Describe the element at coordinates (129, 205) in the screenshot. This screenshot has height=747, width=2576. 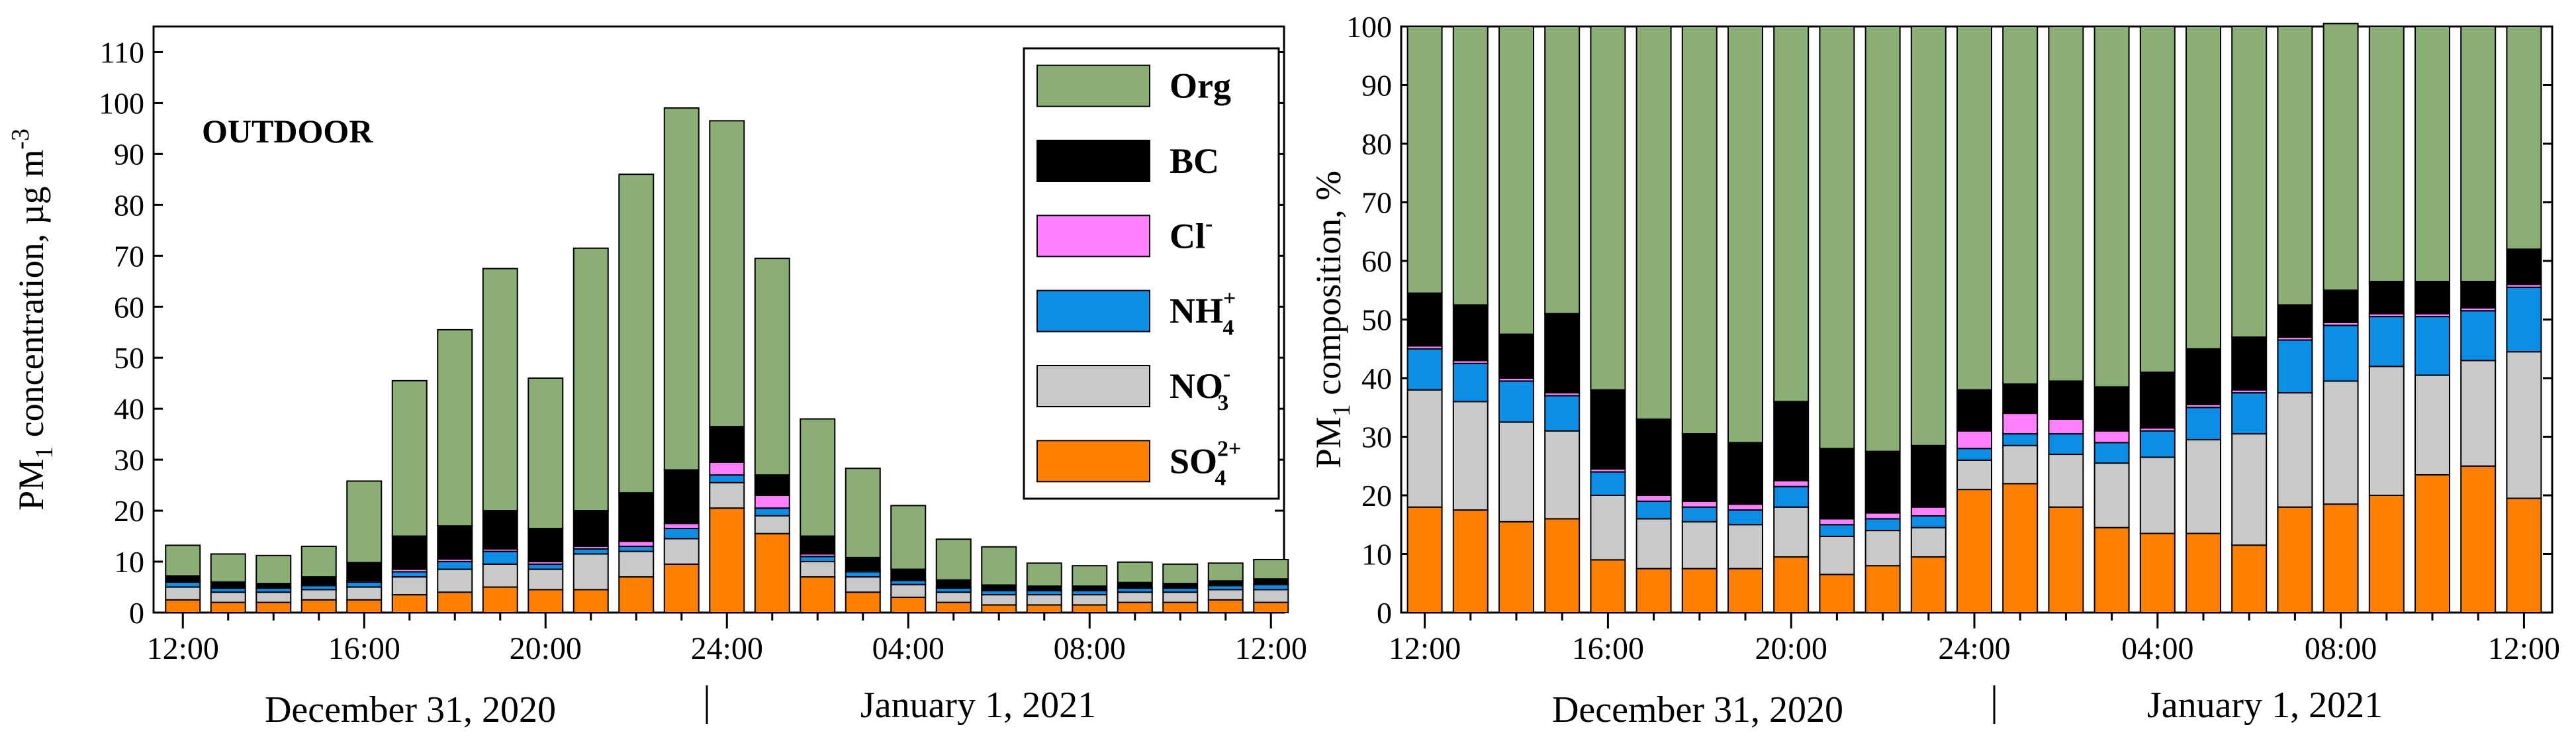
I see `y-tick-label: 80` at that location.